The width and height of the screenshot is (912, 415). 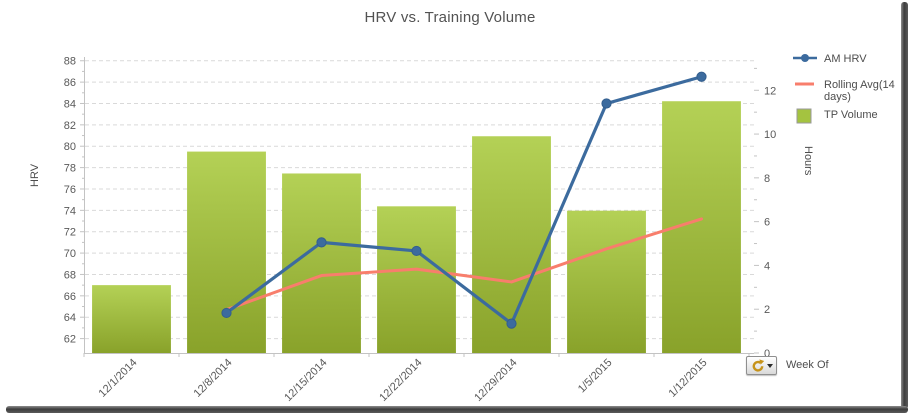 What do you see at coordinates (904, 205) in the screenshot?
I see `window-frame-right` at bounding box center [904, 205].